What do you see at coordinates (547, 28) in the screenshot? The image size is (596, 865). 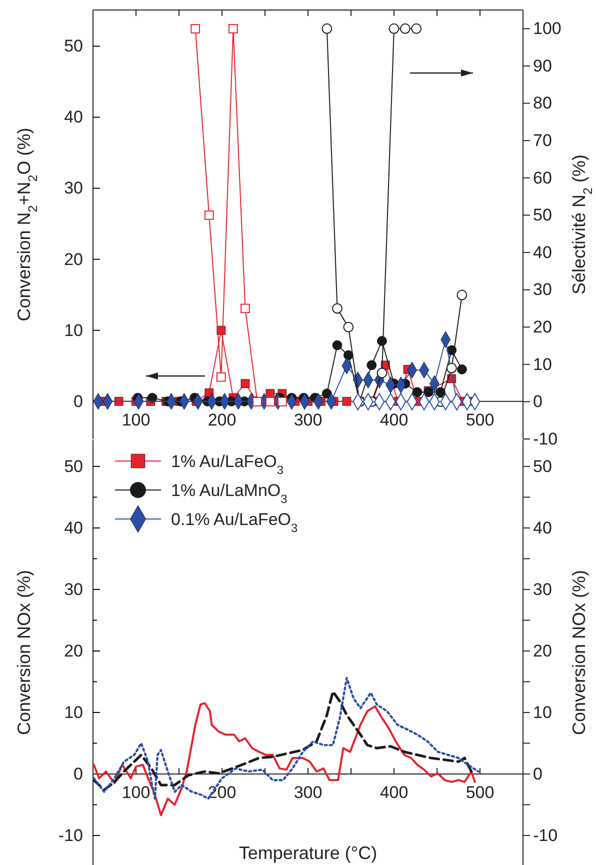 I see `y2-tick-label: 100` at bounding box center [547, 28].